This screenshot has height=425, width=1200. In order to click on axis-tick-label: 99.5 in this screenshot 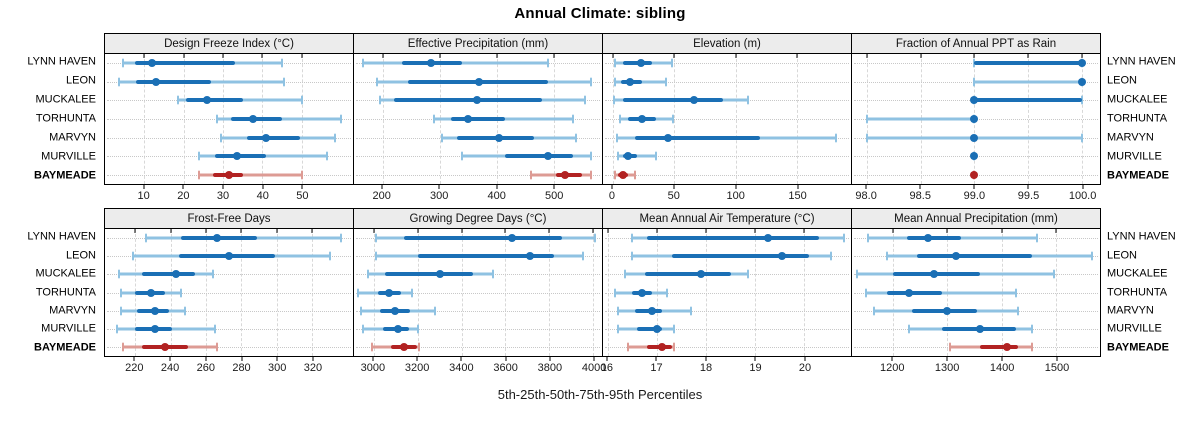, I will do `click(1028, 196)`.